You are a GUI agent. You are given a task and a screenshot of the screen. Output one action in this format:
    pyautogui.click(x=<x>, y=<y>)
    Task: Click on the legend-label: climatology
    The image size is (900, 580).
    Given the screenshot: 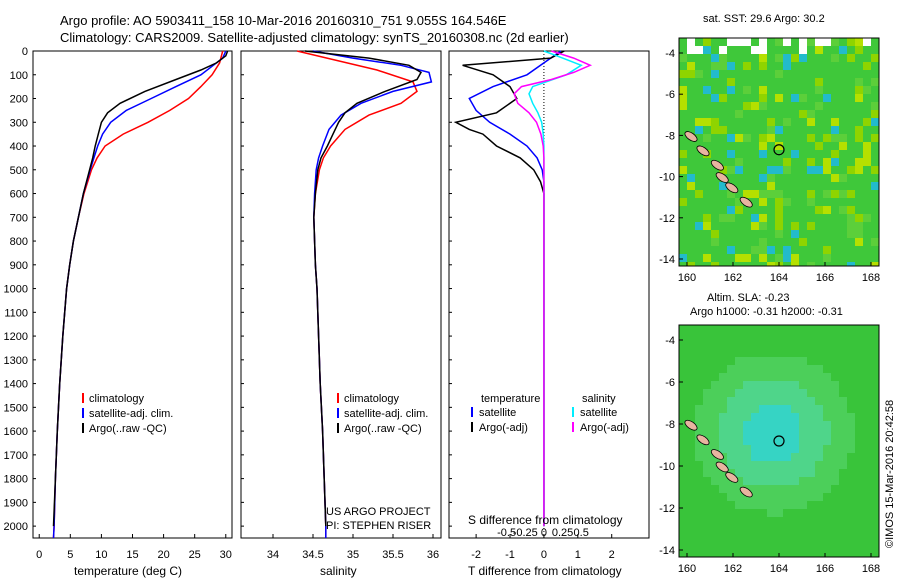 What is the action you would take?
    pyautogui.click(x=117, y=399)
    